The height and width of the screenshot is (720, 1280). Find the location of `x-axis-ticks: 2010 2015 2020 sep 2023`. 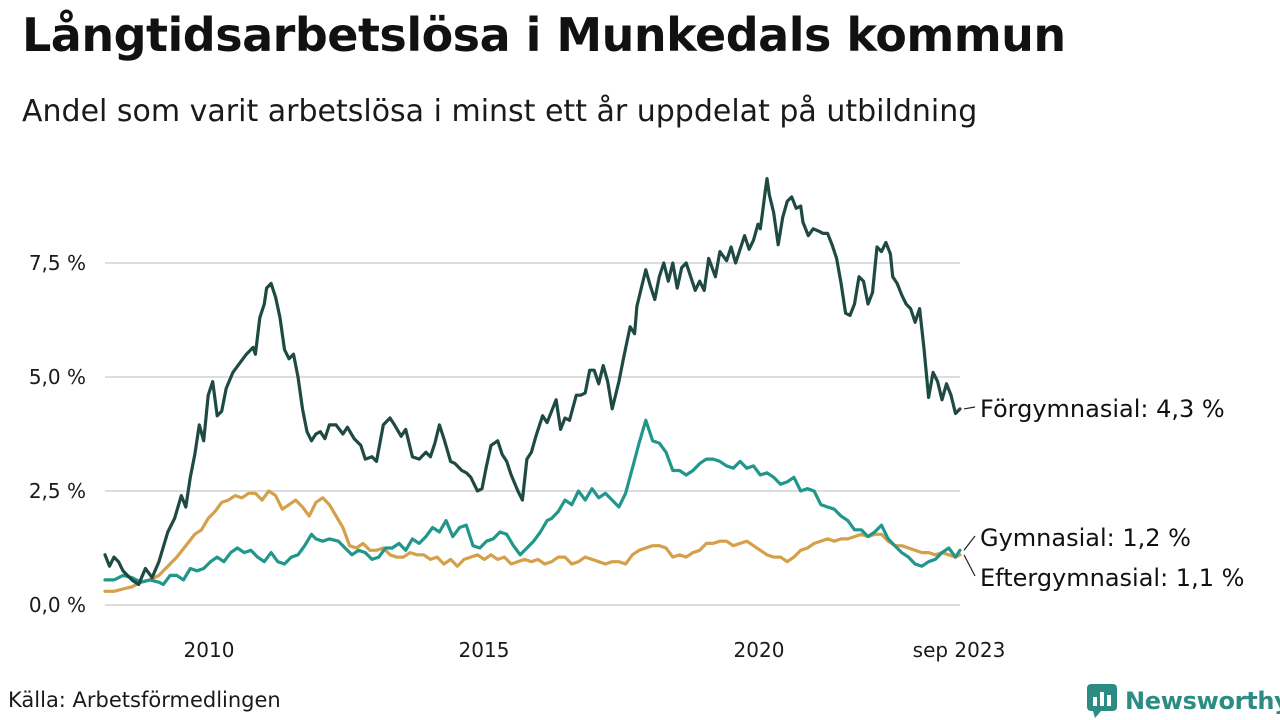

x-axis-ticks: 2010 2015 2020 sep 2023 is located at coordinates (595, 650).